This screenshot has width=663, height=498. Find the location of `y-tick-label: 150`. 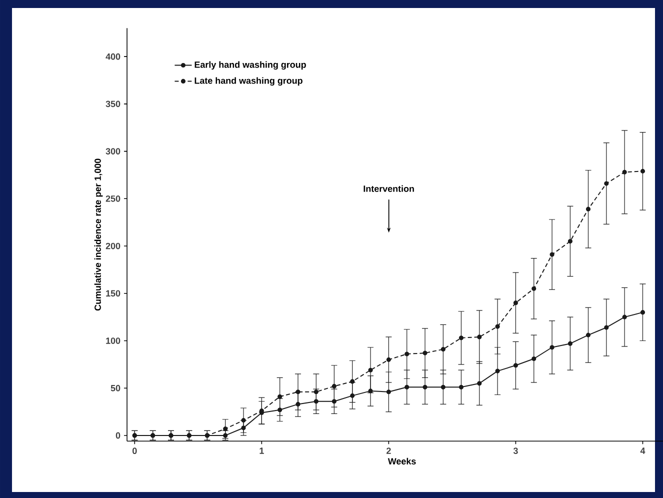

y-tick-label: 150 is located at coordinates (113, 293).